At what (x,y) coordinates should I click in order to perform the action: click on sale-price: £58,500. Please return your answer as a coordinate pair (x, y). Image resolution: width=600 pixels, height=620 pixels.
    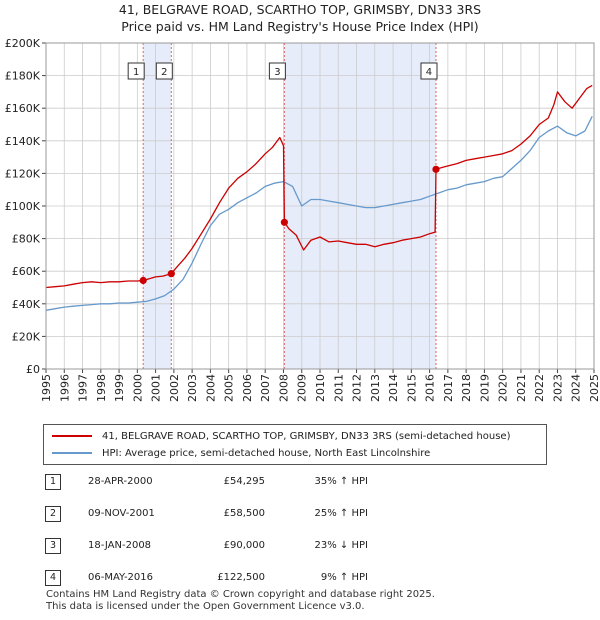
    Looking at the image, I should click on (244, 513).